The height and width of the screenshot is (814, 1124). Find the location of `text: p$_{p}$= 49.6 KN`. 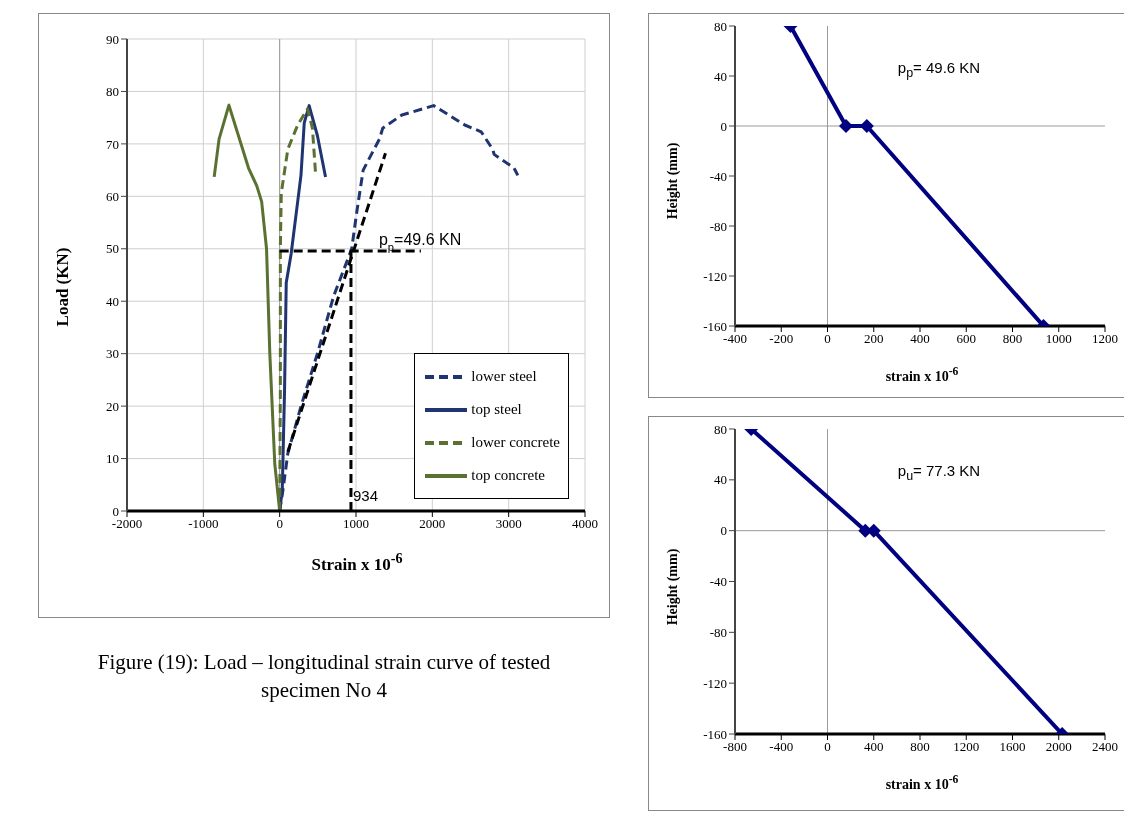

text: p$_{p}$= 49.6 KN is located at coordinates (939, 69).